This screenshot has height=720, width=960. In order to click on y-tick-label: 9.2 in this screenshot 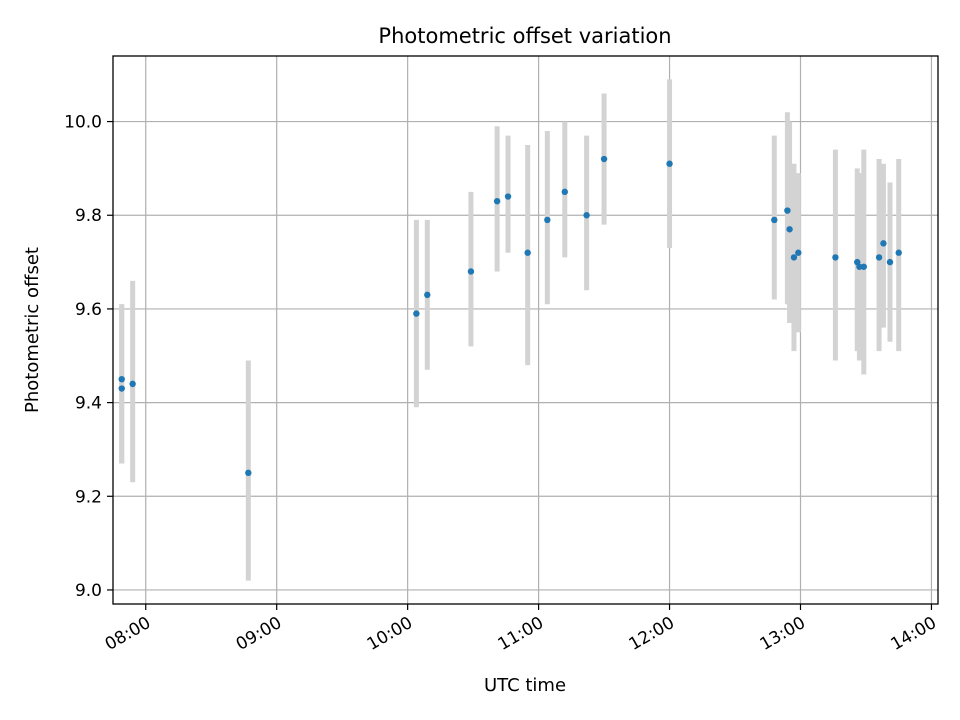, I will do `click(88, 497)`.